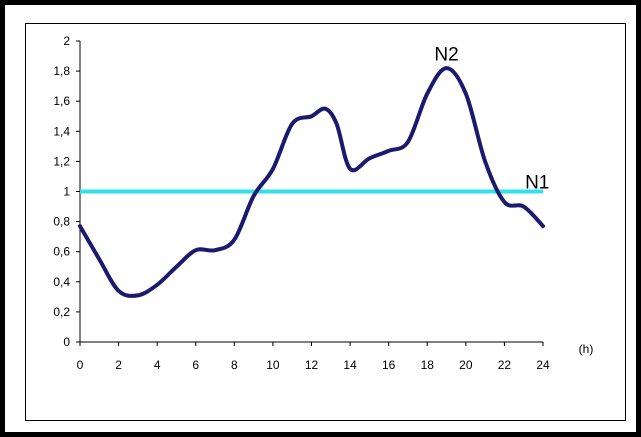 This screenshot has height=437, width=641. I want to click on y-tick-label: 0, so click(66, 342).